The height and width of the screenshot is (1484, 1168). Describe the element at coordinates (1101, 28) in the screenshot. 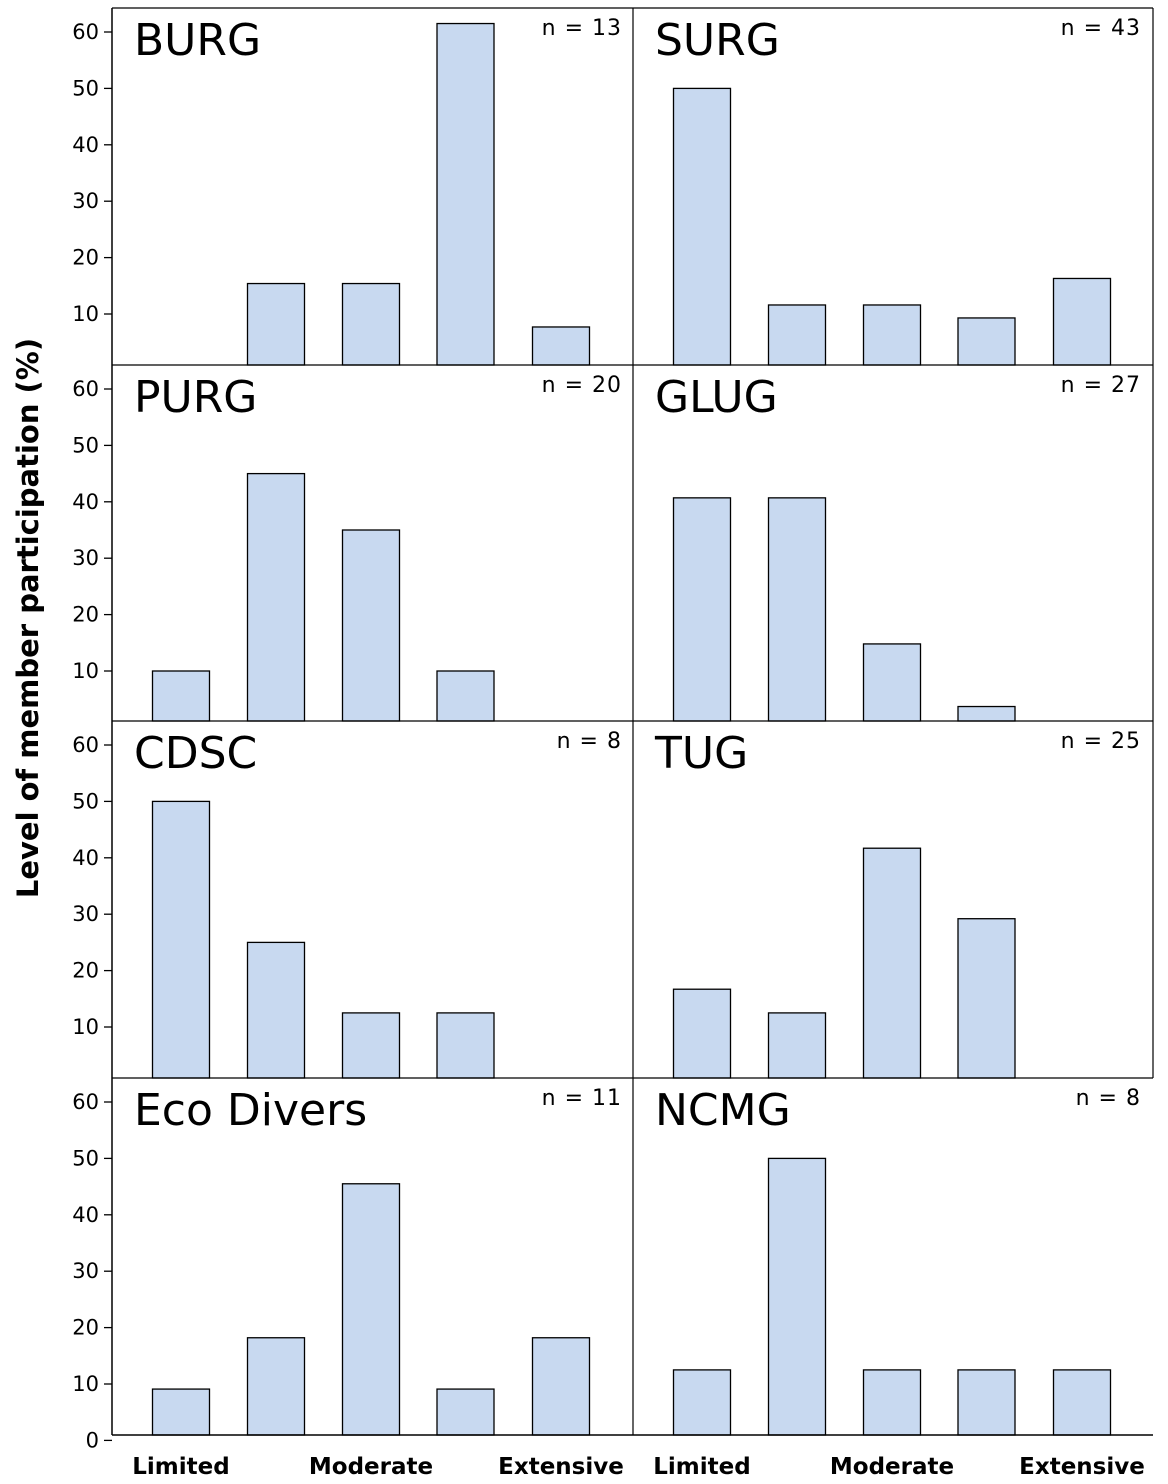

I see `n-count-label: n = 43` at that location.